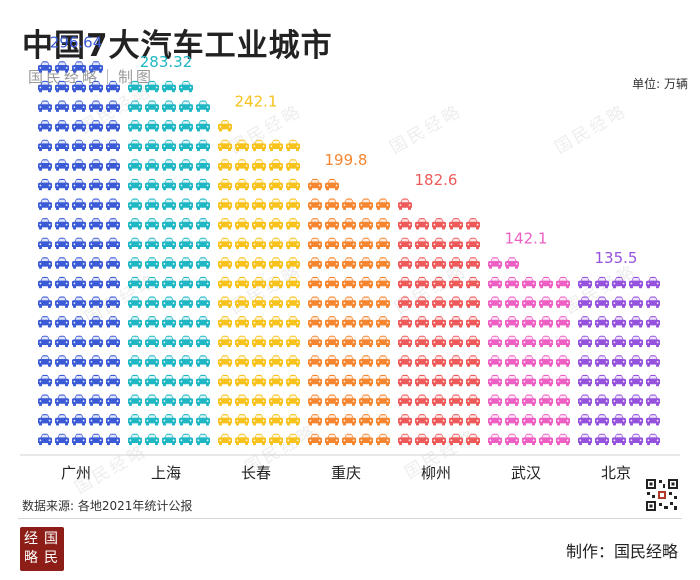 The width and height of the screenshot is (700, 580). I want to click on value-label: 182.6, so click(436, 180).